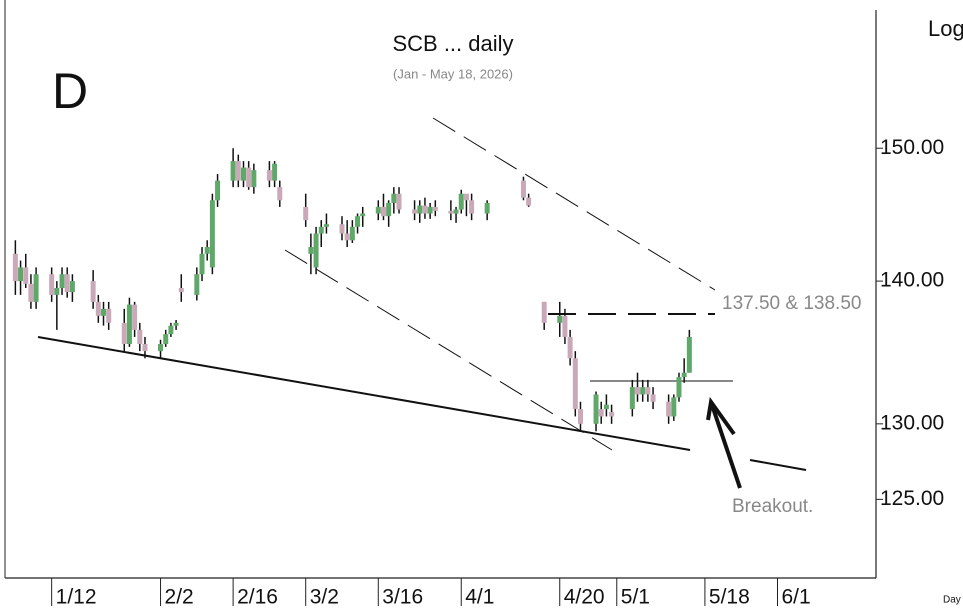 Image resolution: width=963 pixels, height=610 pixels. Describe the element at coordinates (778, 465) in the screenshot. I see `support-extension` at that location.